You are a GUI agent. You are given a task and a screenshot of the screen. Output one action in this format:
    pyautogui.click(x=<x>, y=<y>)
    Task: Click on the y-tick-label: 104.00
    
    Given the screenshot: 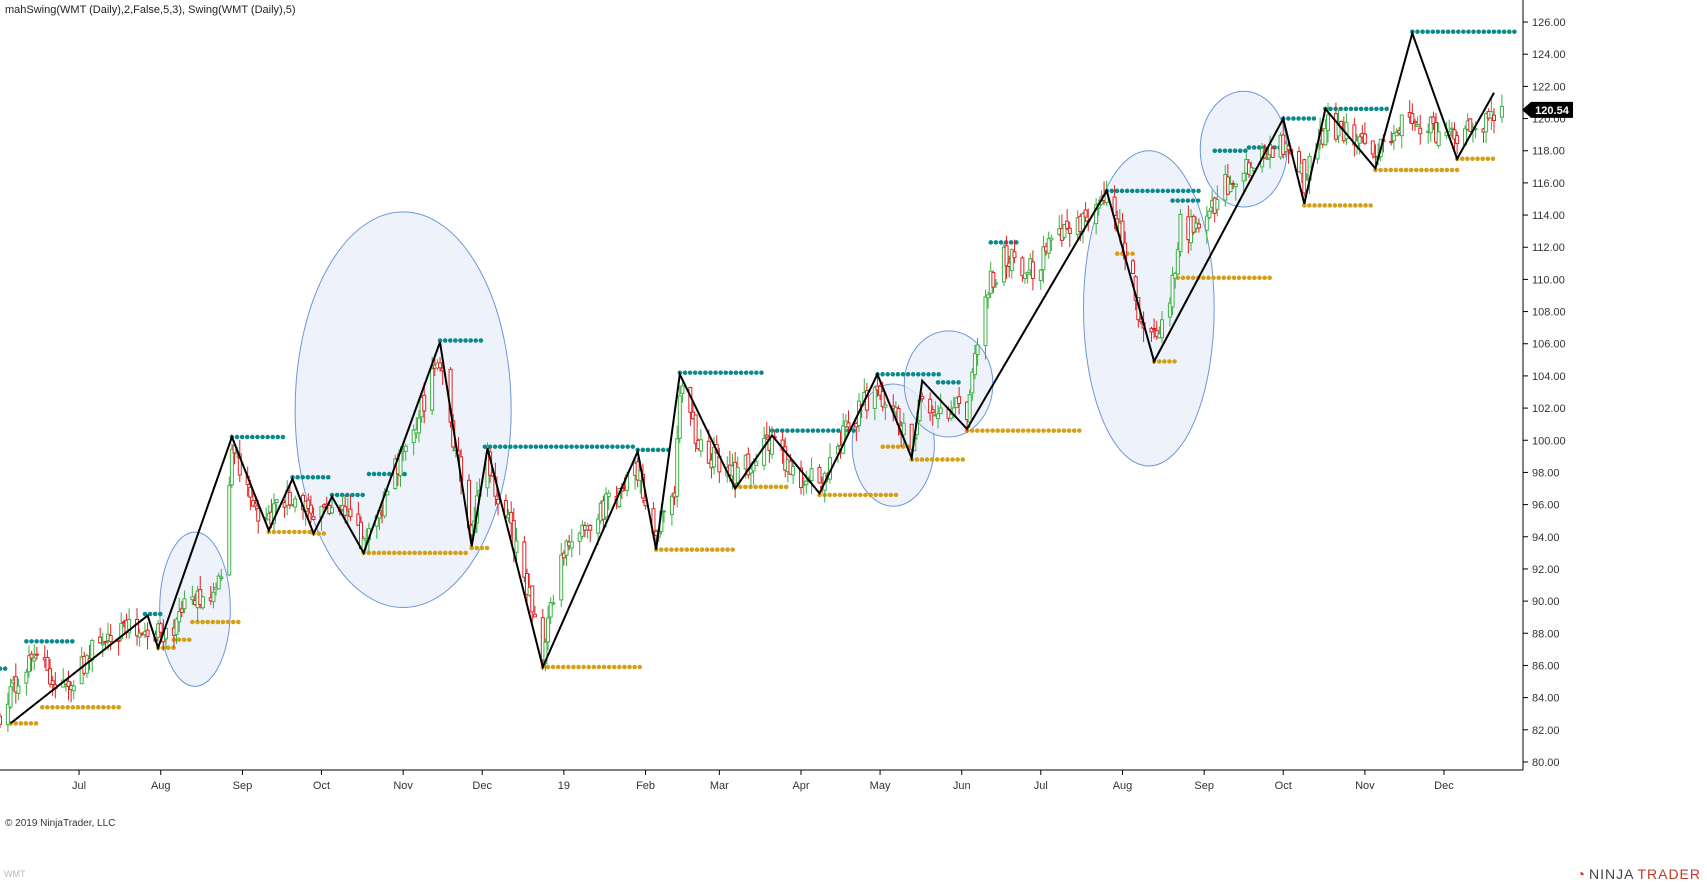 What is the action you would take?
    pyautogui.click(x=1549, y=377)
    